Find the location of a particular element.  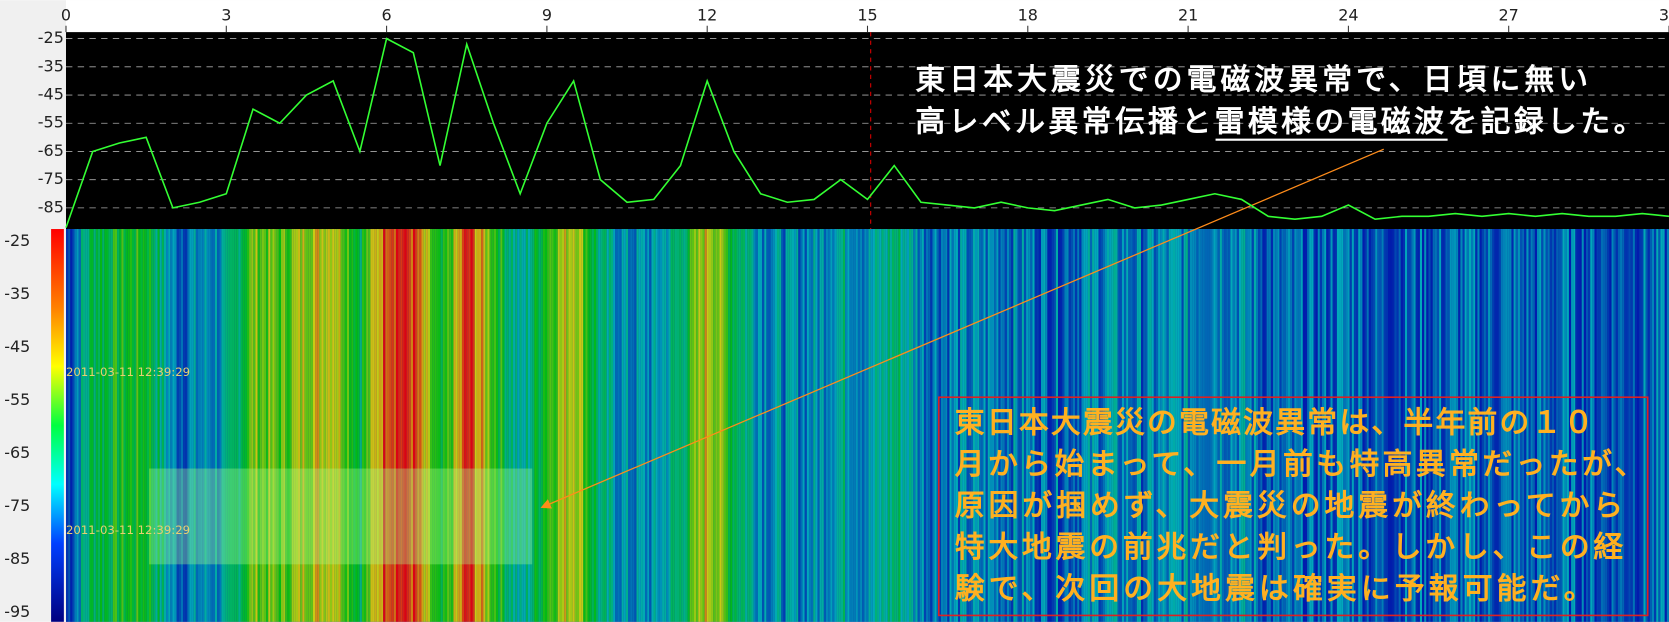

y-tick-label: -55 is located at coordinates (51, 122).